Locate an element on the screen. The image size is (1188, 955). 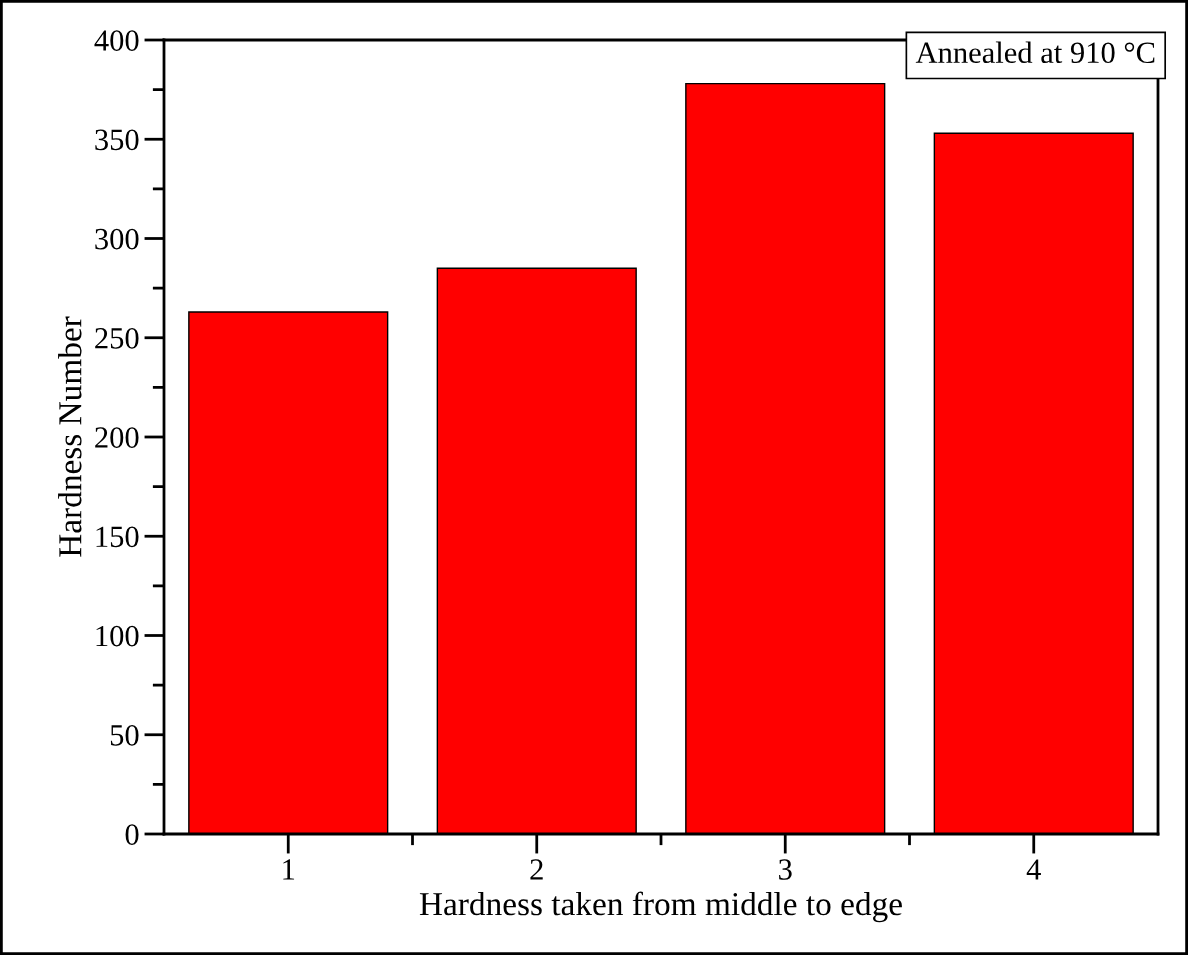
y-axis-title: Hardness Number is located at coordinates (70, 436).